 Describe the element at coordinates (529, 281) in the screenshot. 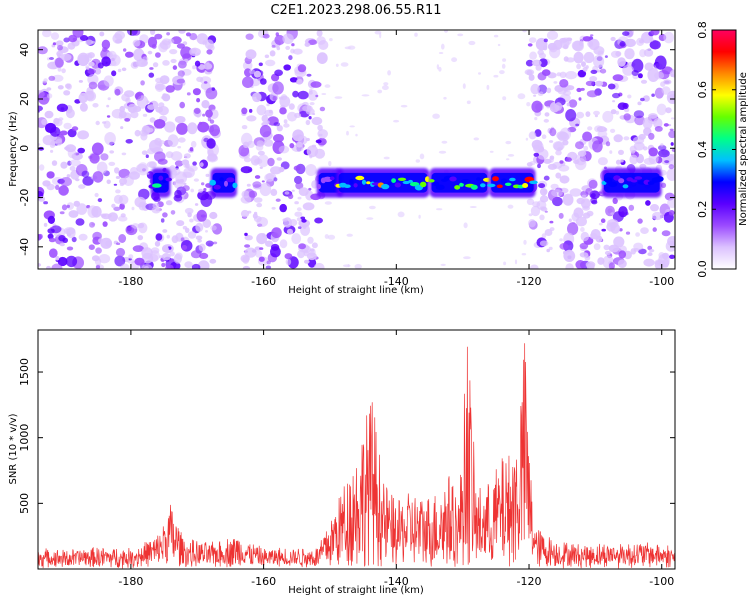

I see `x-tick-label: -120` at that location.